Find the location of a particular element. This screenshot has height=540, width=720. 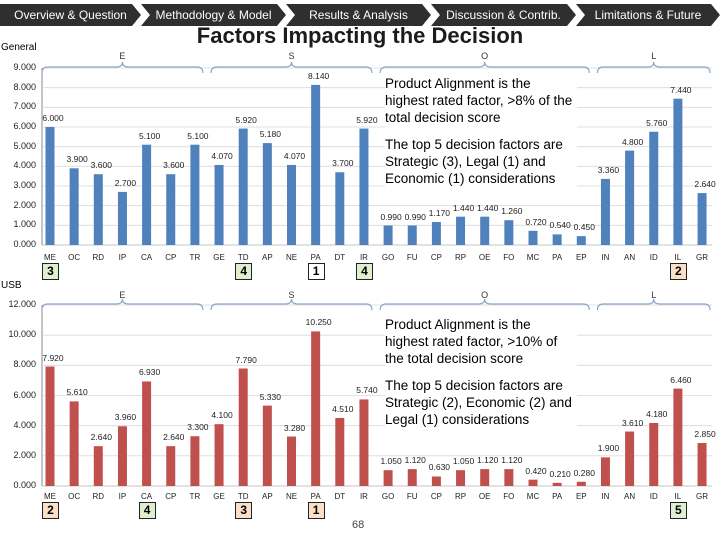

value-label: 5.760 is located at coordinates (657, 122).